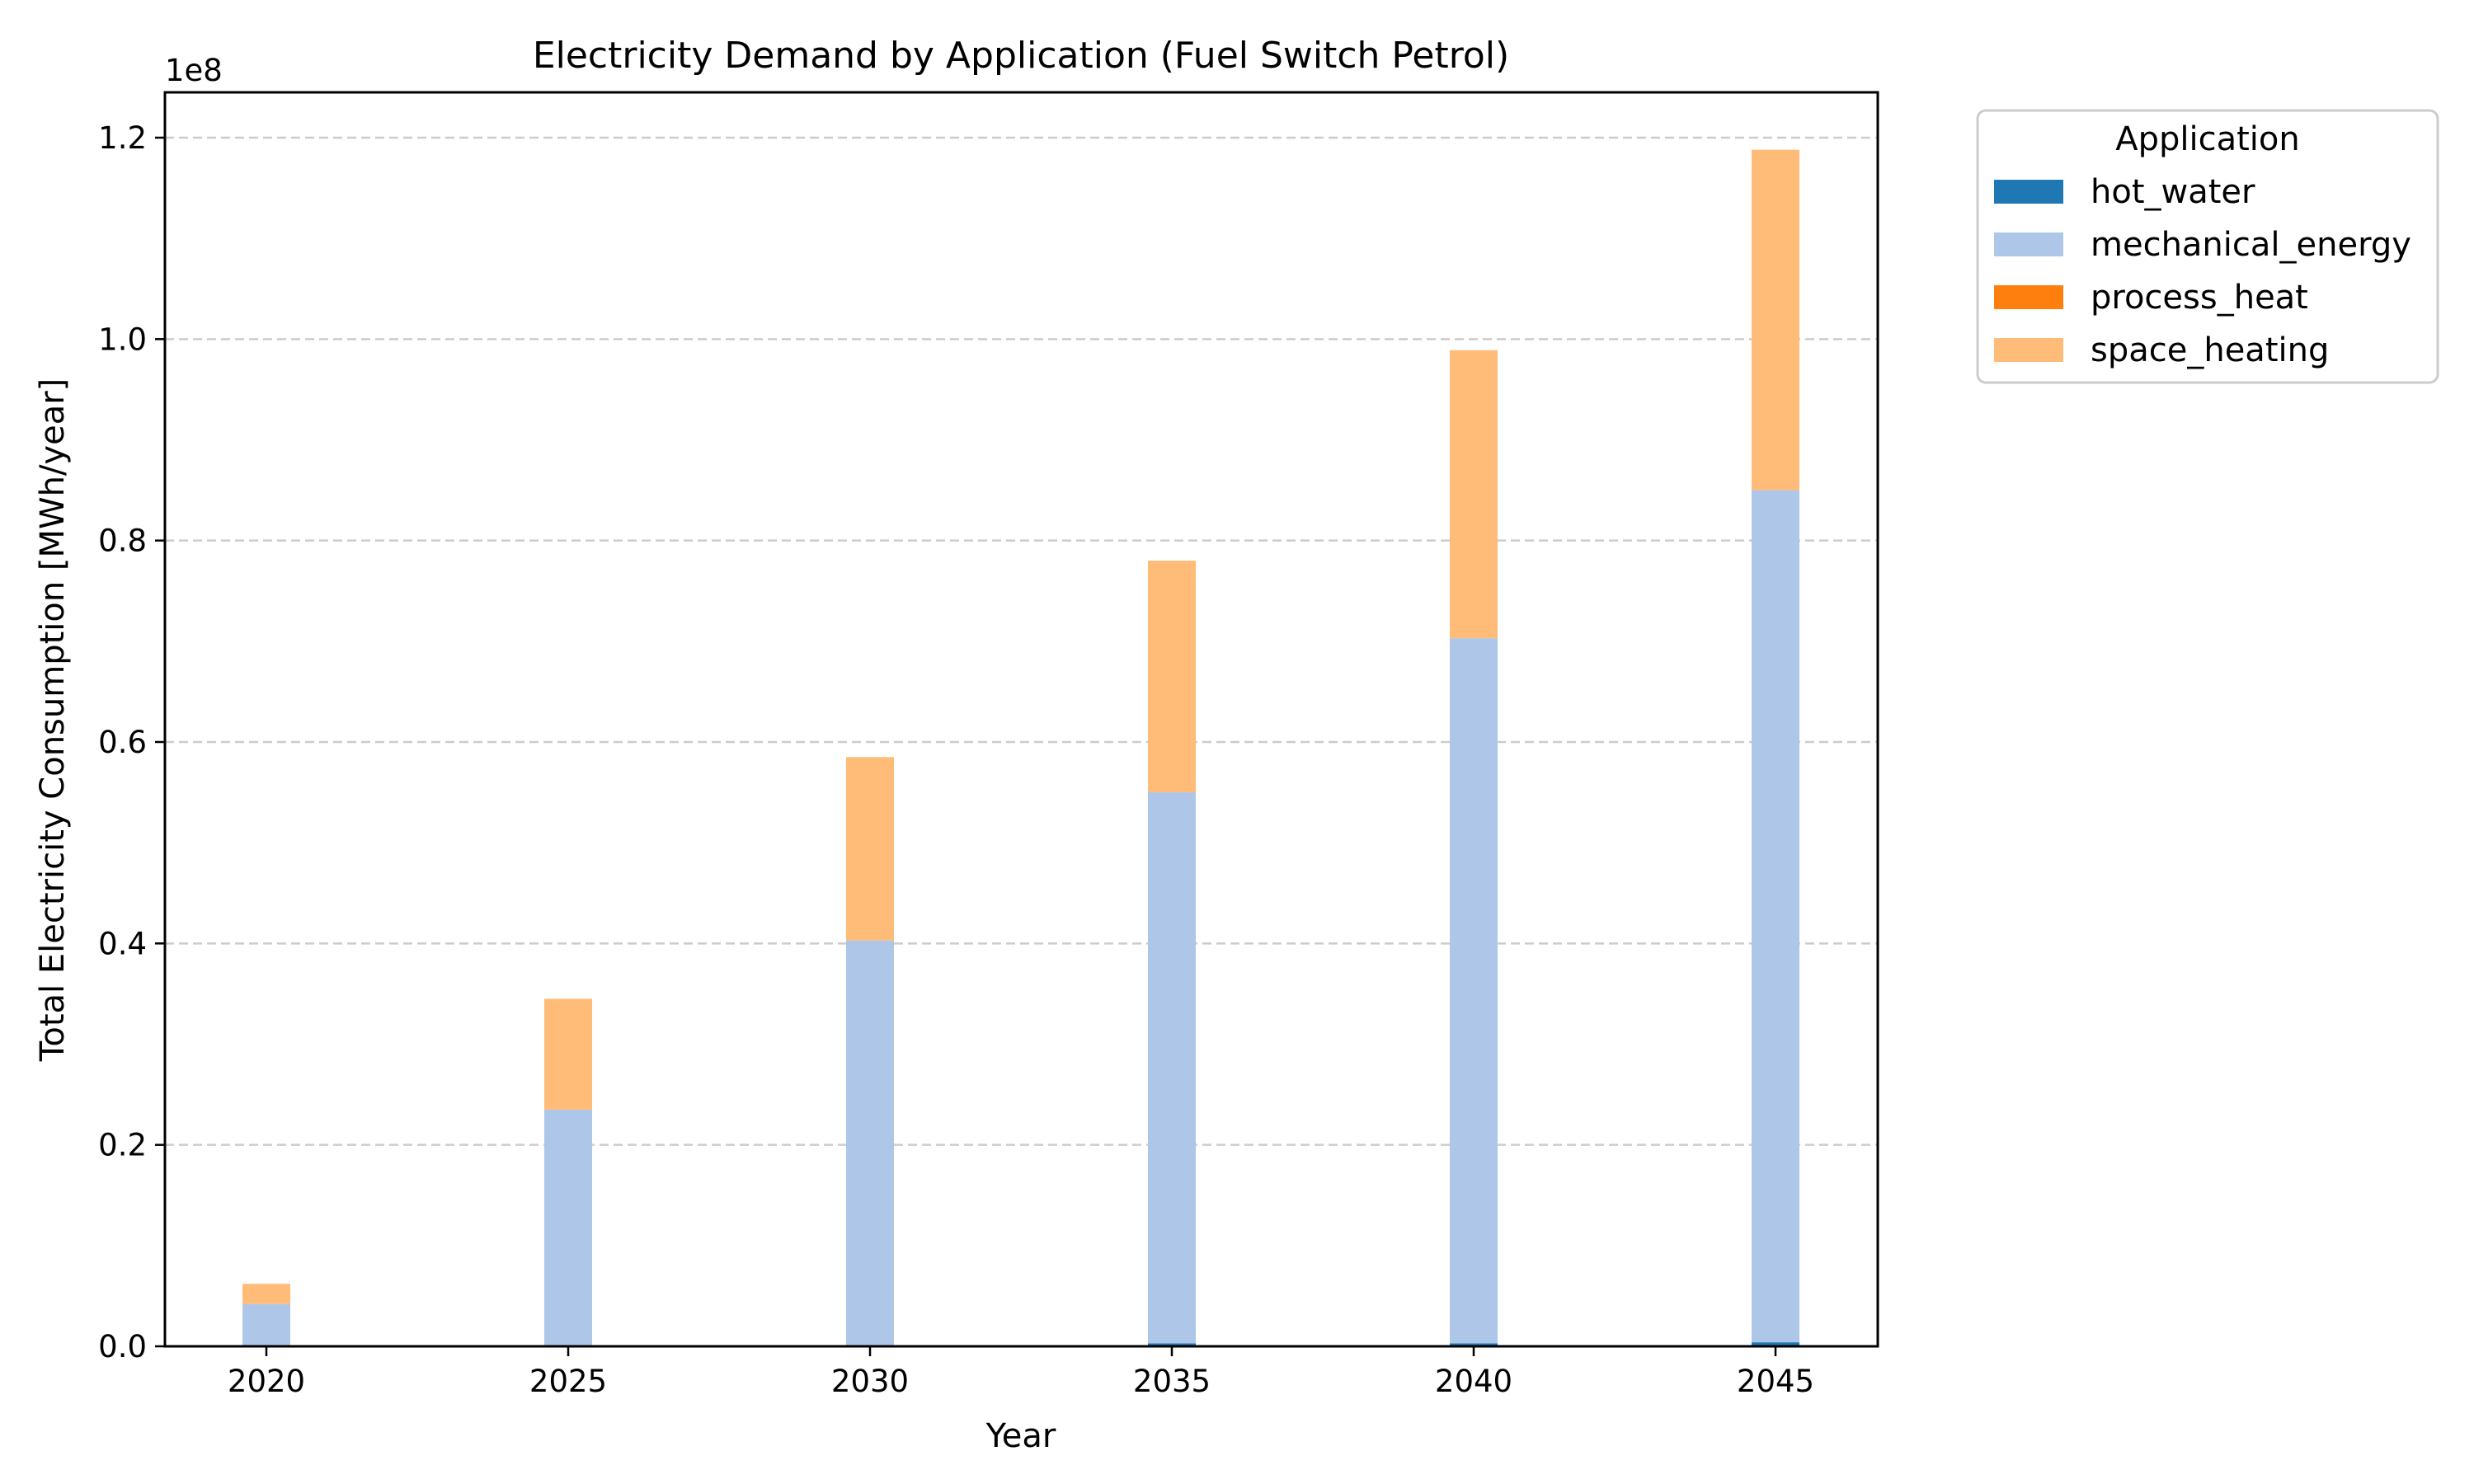  Describe the element at coordinates (1021, 1372) in the screenshot. I see `x-axis: 2020 2025 2030 2035 2040 2045` at that location.